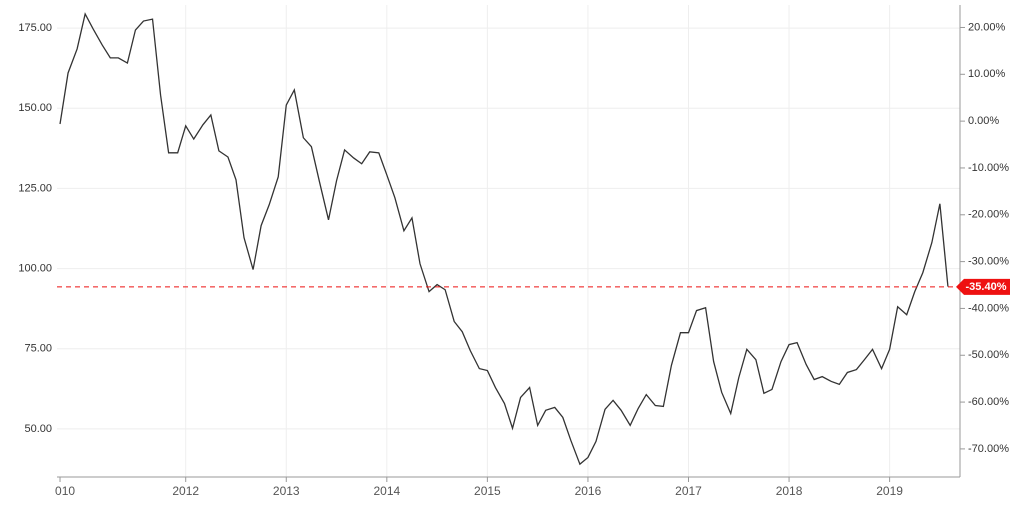 Image resolution: width=1022 pixels, height=517 pixels. What do you see at coordinates (983, 121) in the screenshot?
I see `y2-tick-label: 0.00%` at bounding box center [983, 121].